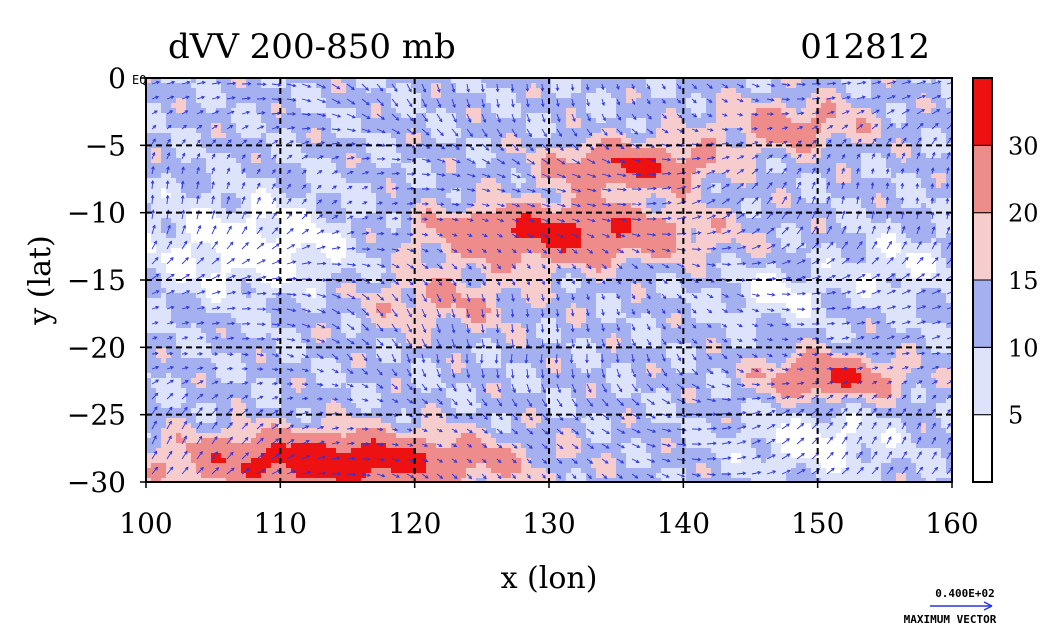  What do you see at coordinates (951, 523) in the screenshot?
I see `x-tick-label: 160` at bounding box center [951, 523].